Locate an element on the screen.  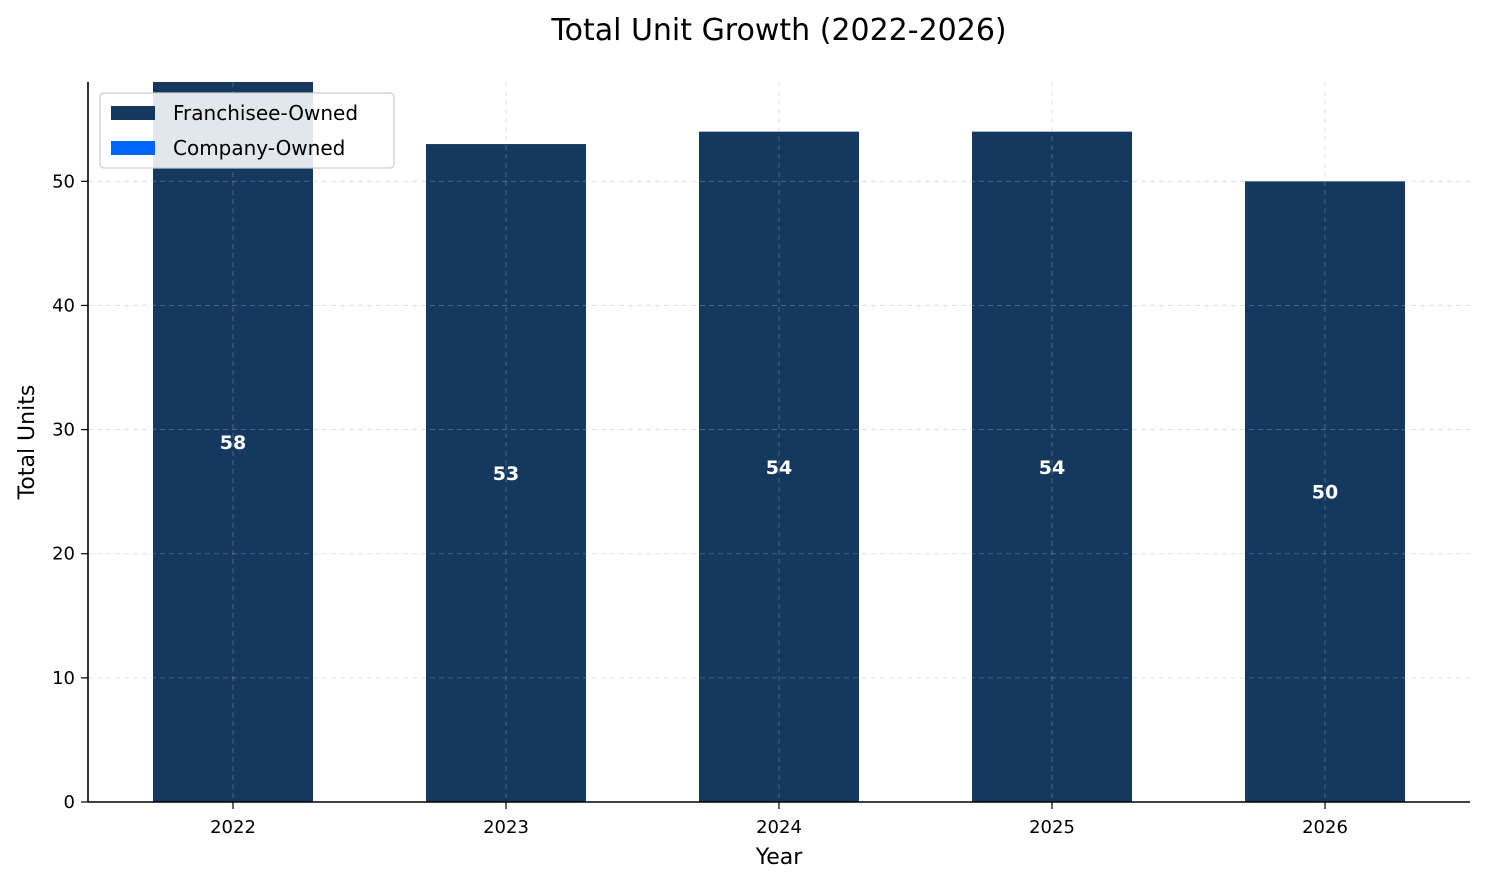
chart-title: Total Unit Growth (2022-2026) is located at coordinates (778, 30).